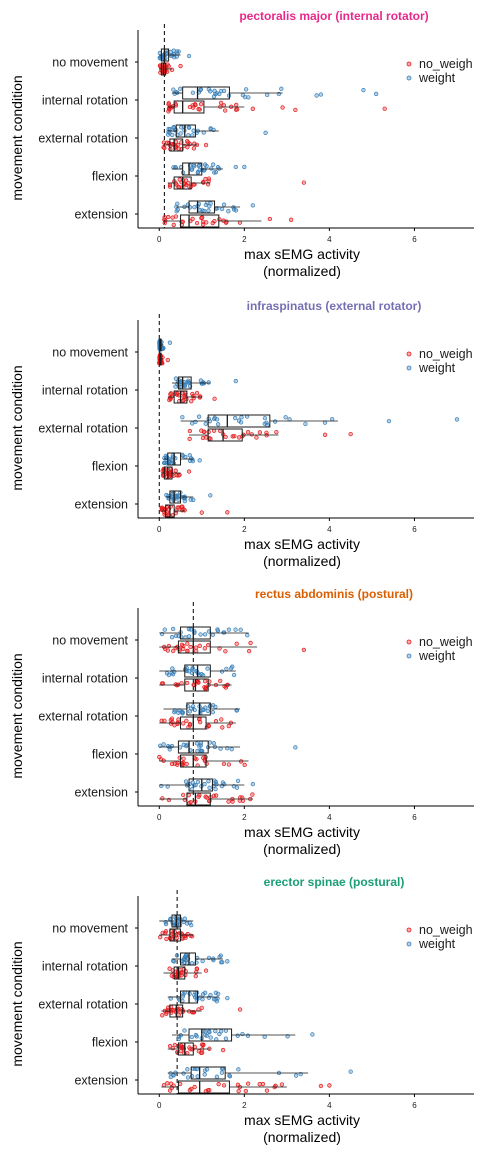 Image resolution: width=480 pixels, height=1152 pixels. I want to click on y-tick-label: no movement, so click(90, 929).